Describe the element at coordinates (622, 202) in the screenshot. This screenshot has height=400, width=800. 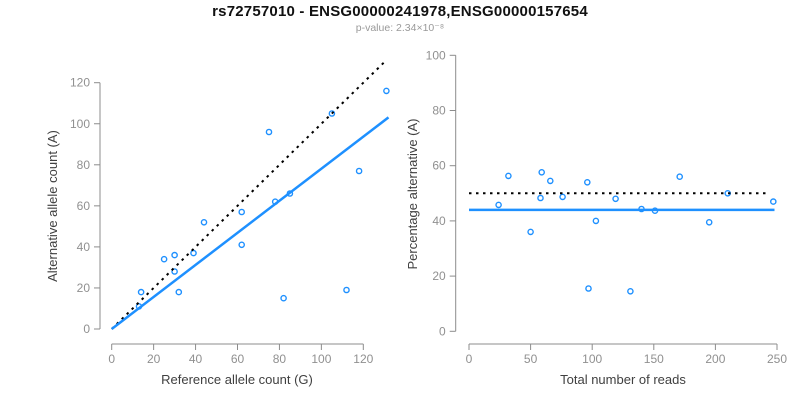
I see `right-lines` at that location.